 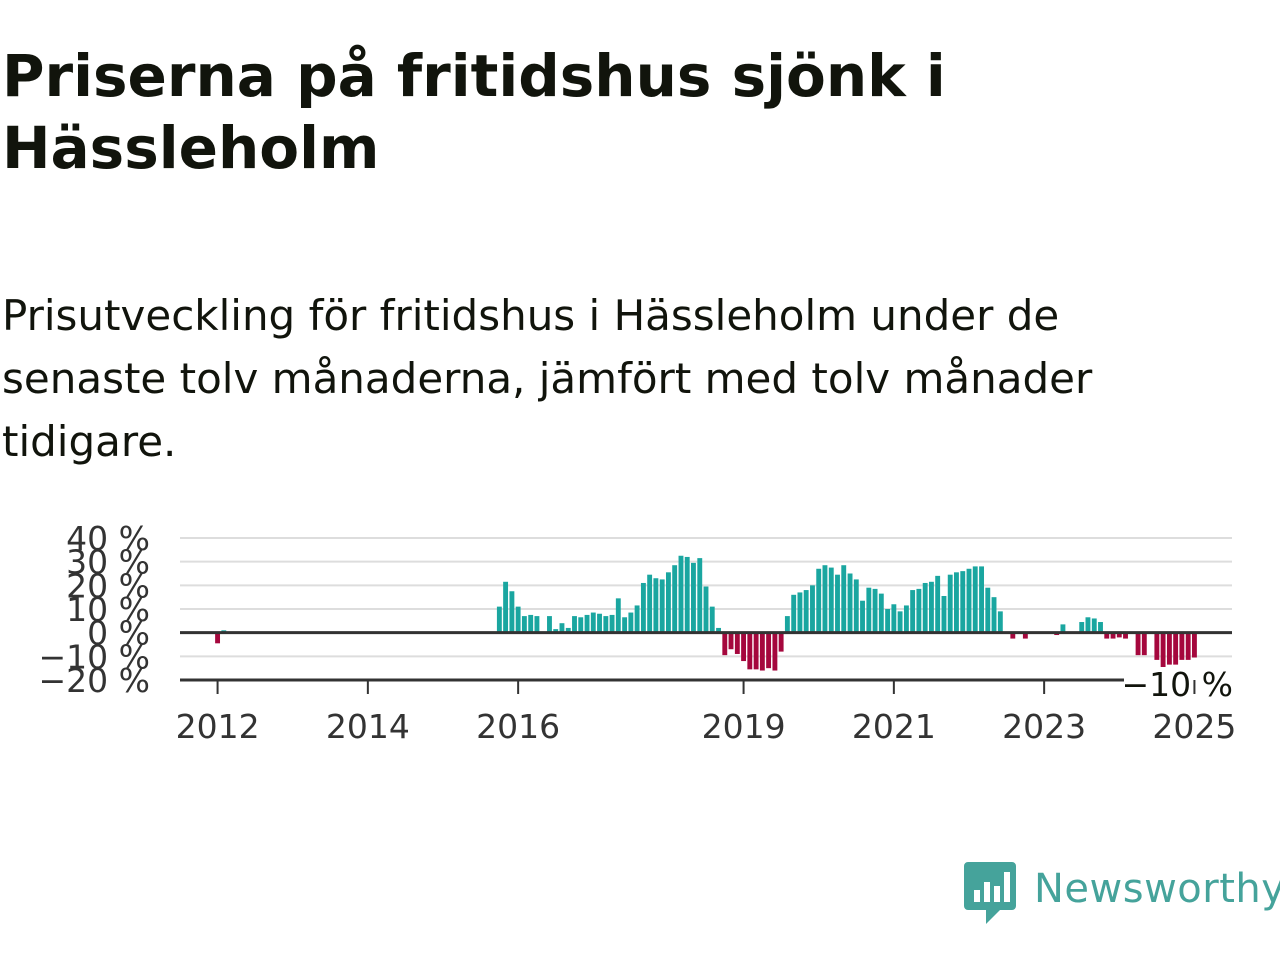 I want to click on y-tick-label: −20 %, so click(x=95, y=680).